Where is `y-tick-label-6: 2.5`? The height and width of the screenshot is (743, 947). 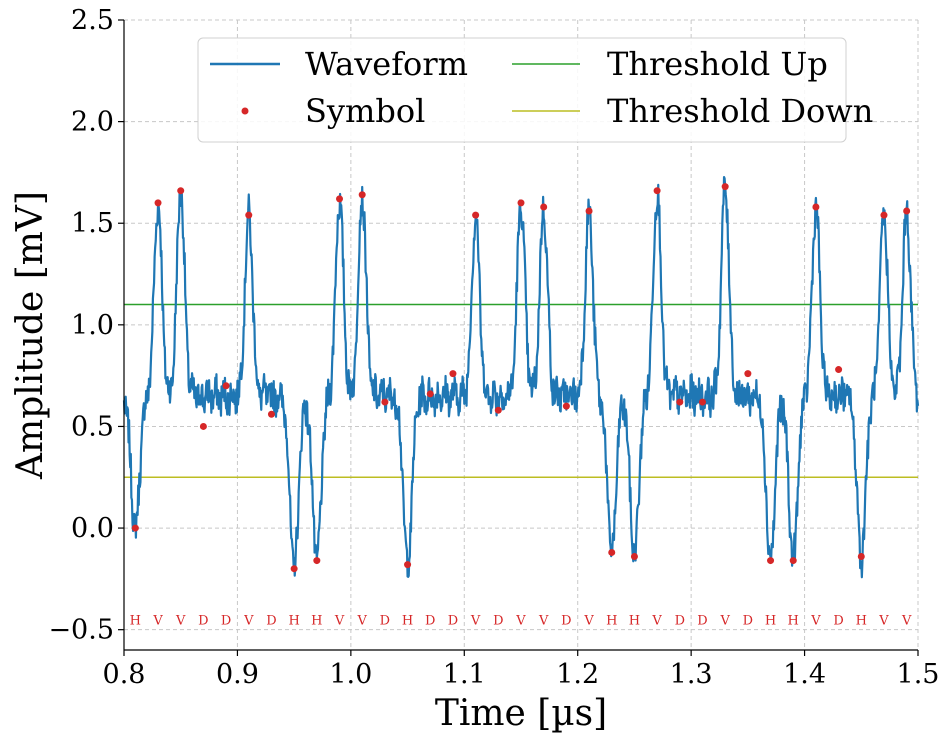
y-tick-label-6: 2.5 is located at coordinates (92, 20).